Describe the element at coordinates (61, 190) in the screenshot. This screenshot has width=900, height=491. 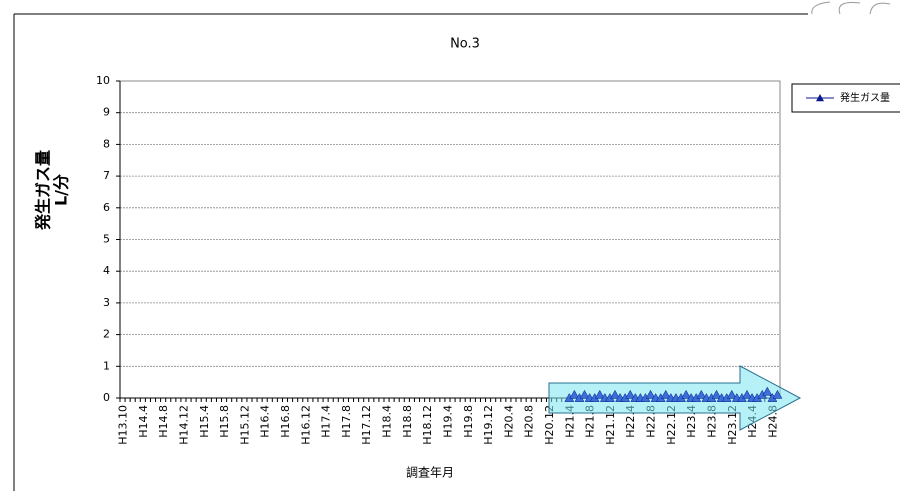
I see `y-axis-label: L/分` at that location.